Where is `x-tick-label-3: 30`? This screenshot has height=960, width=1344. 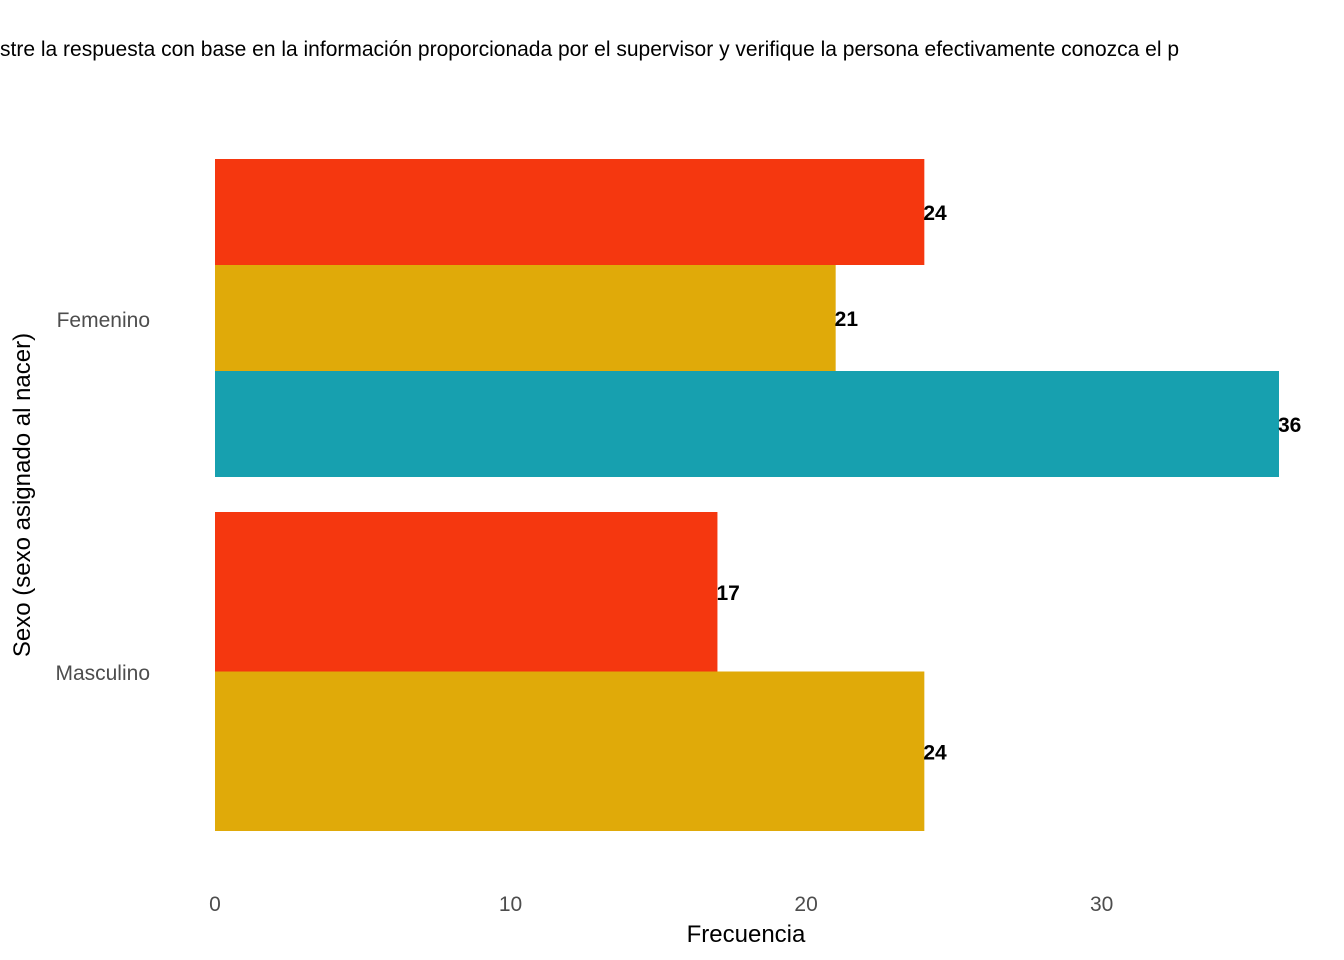
x-tick-label-3: 30 is located at coordinates (1101, 904).